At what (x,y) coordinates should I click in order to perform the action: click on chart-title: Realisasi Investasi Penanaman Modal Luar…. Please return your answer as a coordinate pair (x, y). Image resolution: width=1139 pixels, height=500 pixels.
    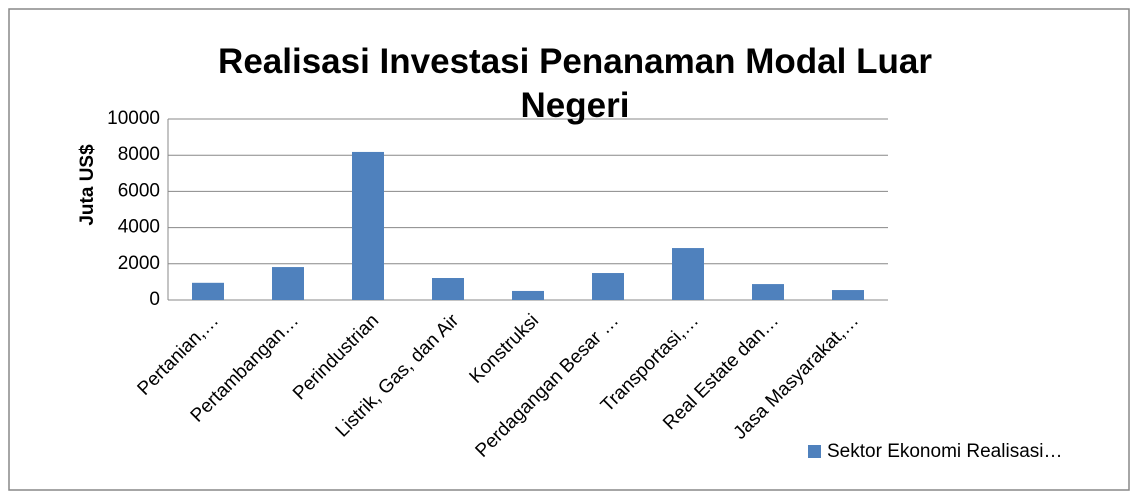
    Looking at the image, I should click on (575, 83).